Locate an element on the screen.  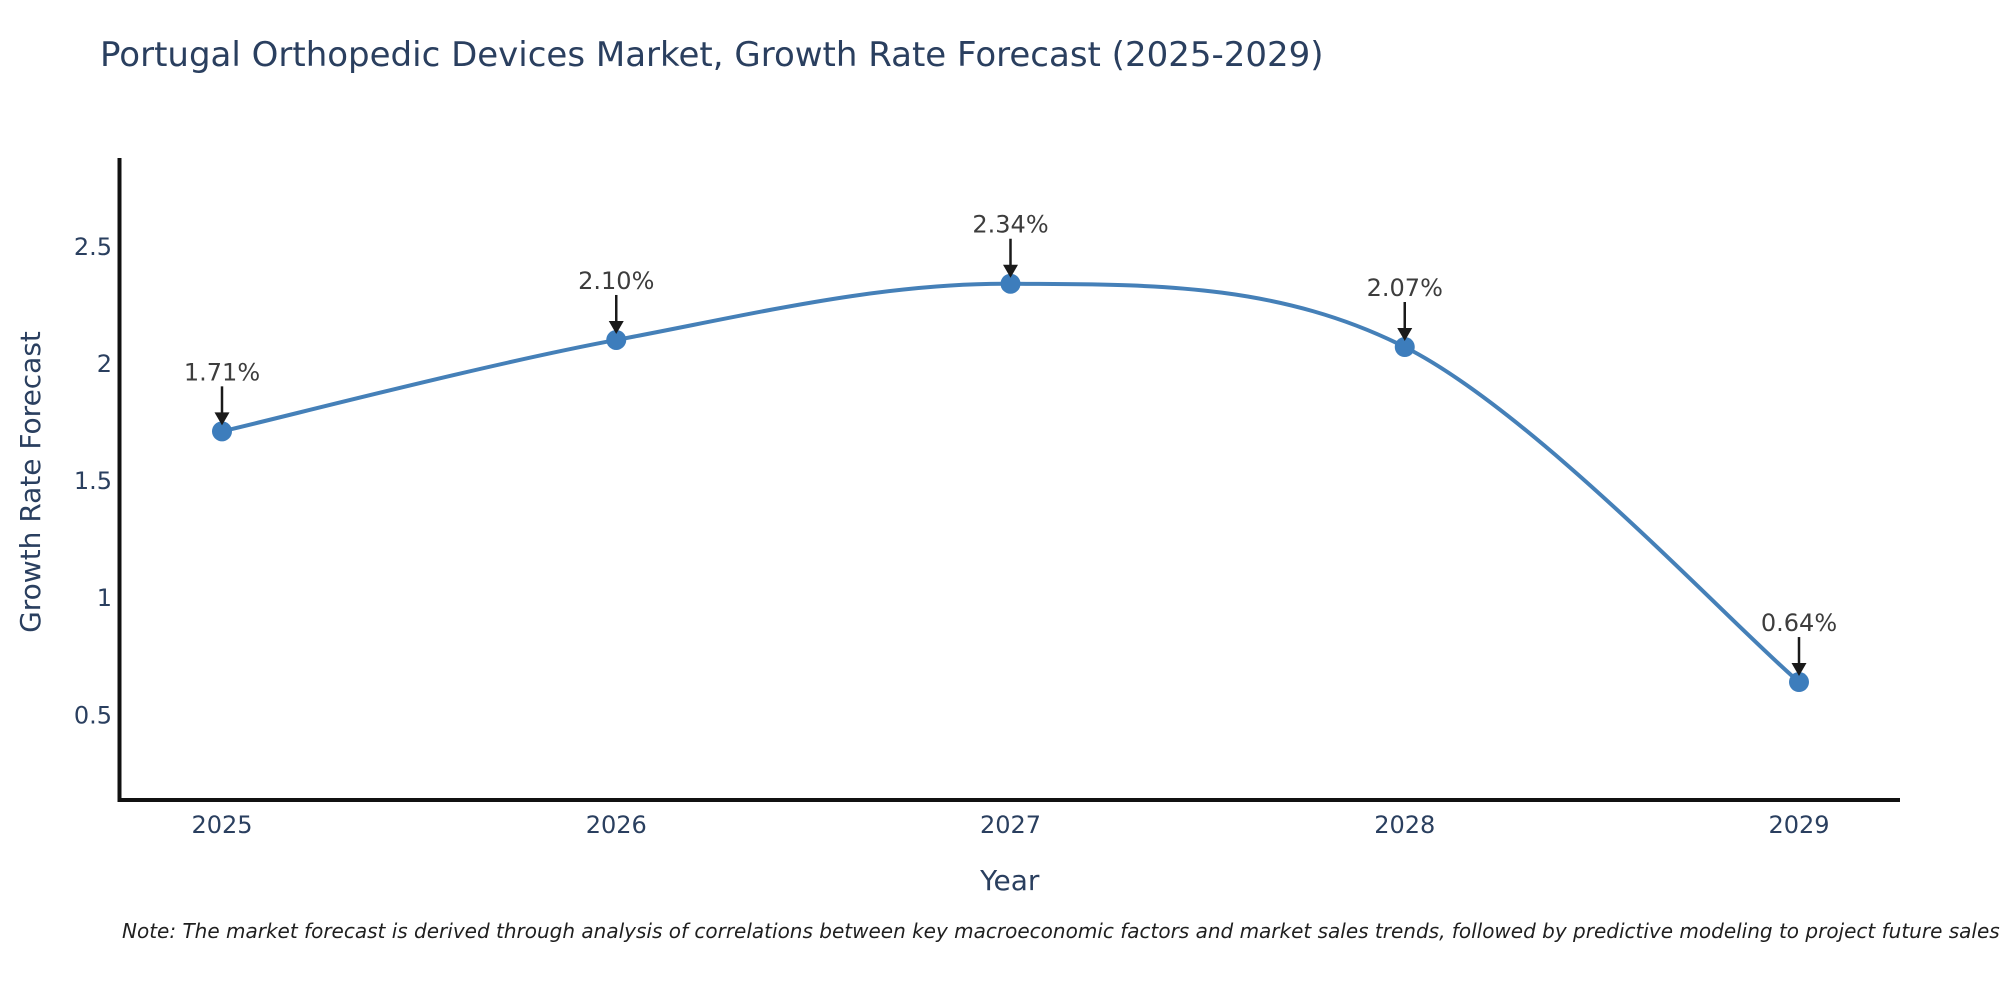
xtick-label: 2026 is located at coordinates (616, 825).